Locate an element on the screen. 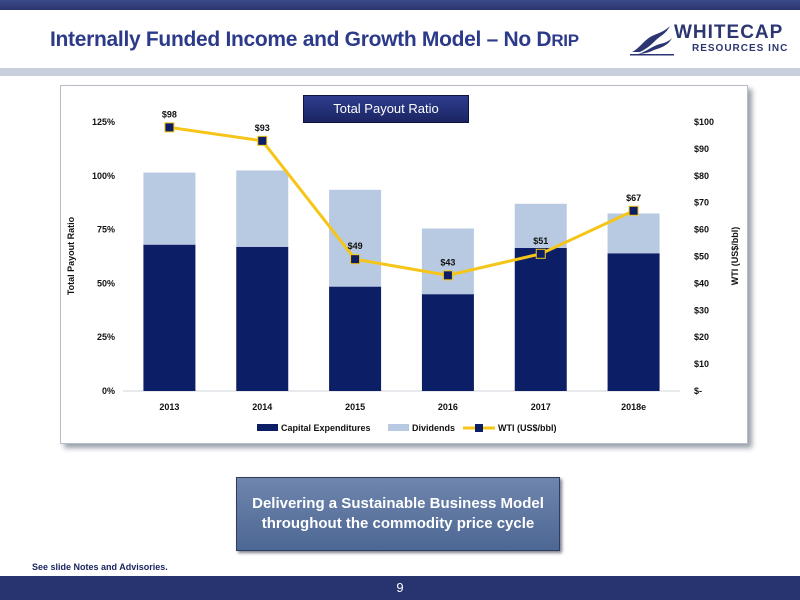  x-tick-label: 2018e is located at coordinates (633, 407).